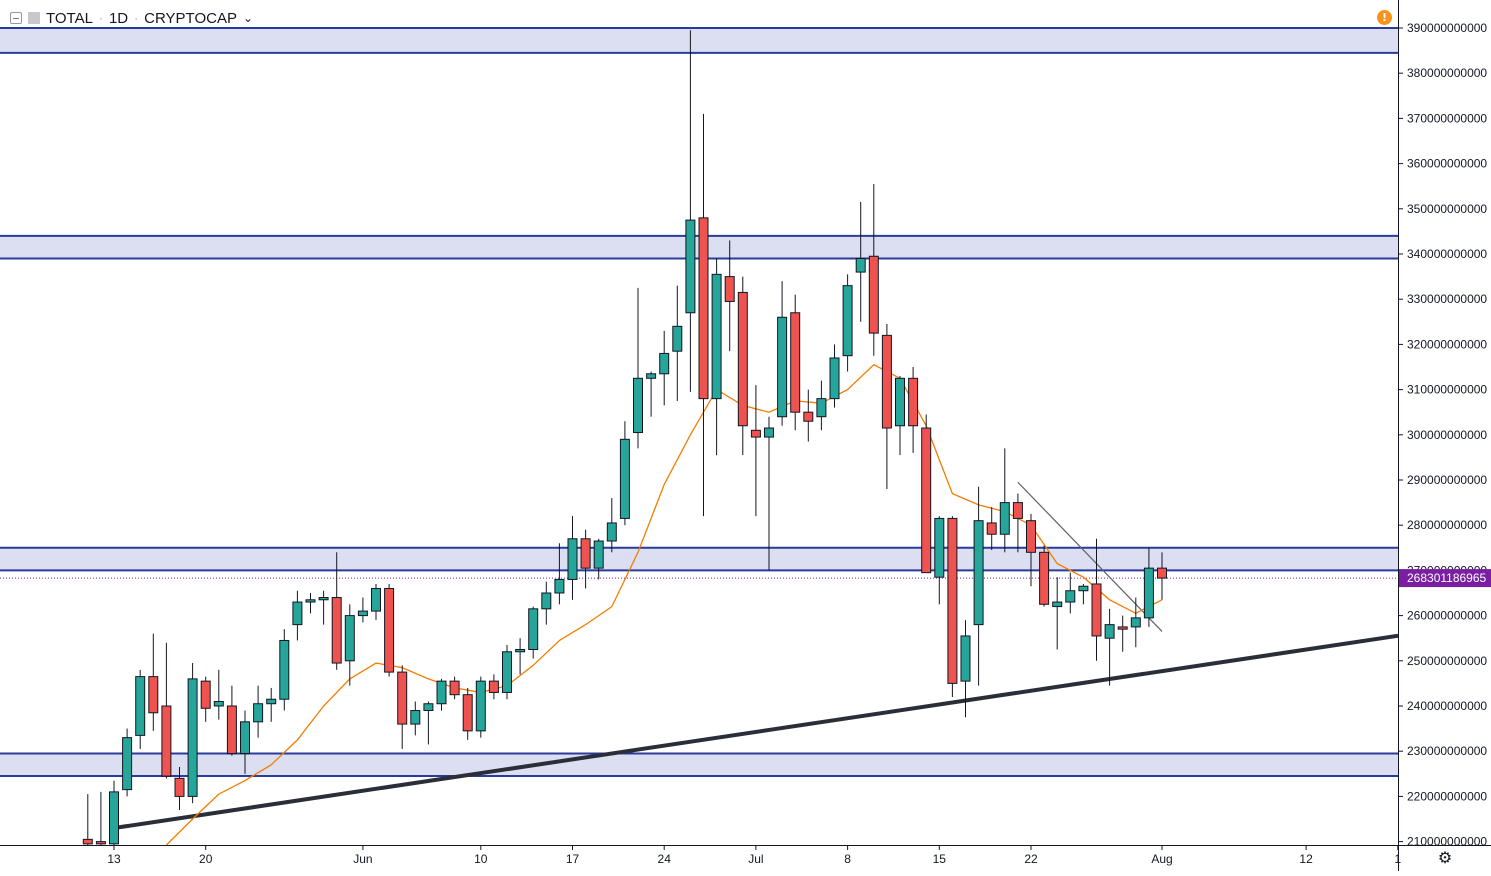 Image resolution: width=1491 pixels, height=876 pixels. What do you see at coordinates (1447, 164) in the screenshot?
I see `y-tick-label: 360000000000` at bounding box center [1447, 164].